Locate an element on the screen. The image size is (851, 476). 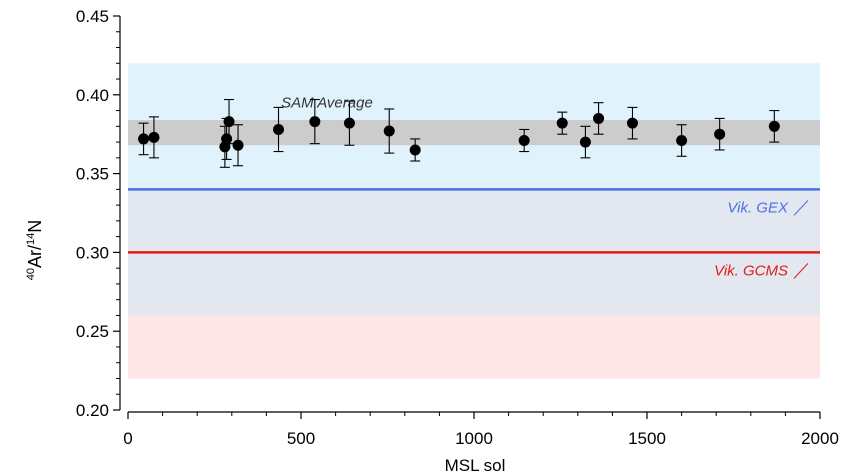
y-label-sup2: 14 is located at coordinates (31, 239).